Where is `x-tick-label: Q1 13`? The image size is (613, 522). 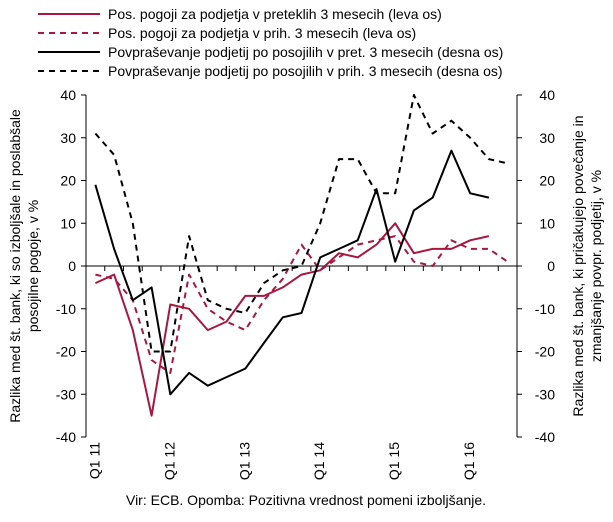
x-tick-label: Q1 13 is located at coordinates (244, 461).